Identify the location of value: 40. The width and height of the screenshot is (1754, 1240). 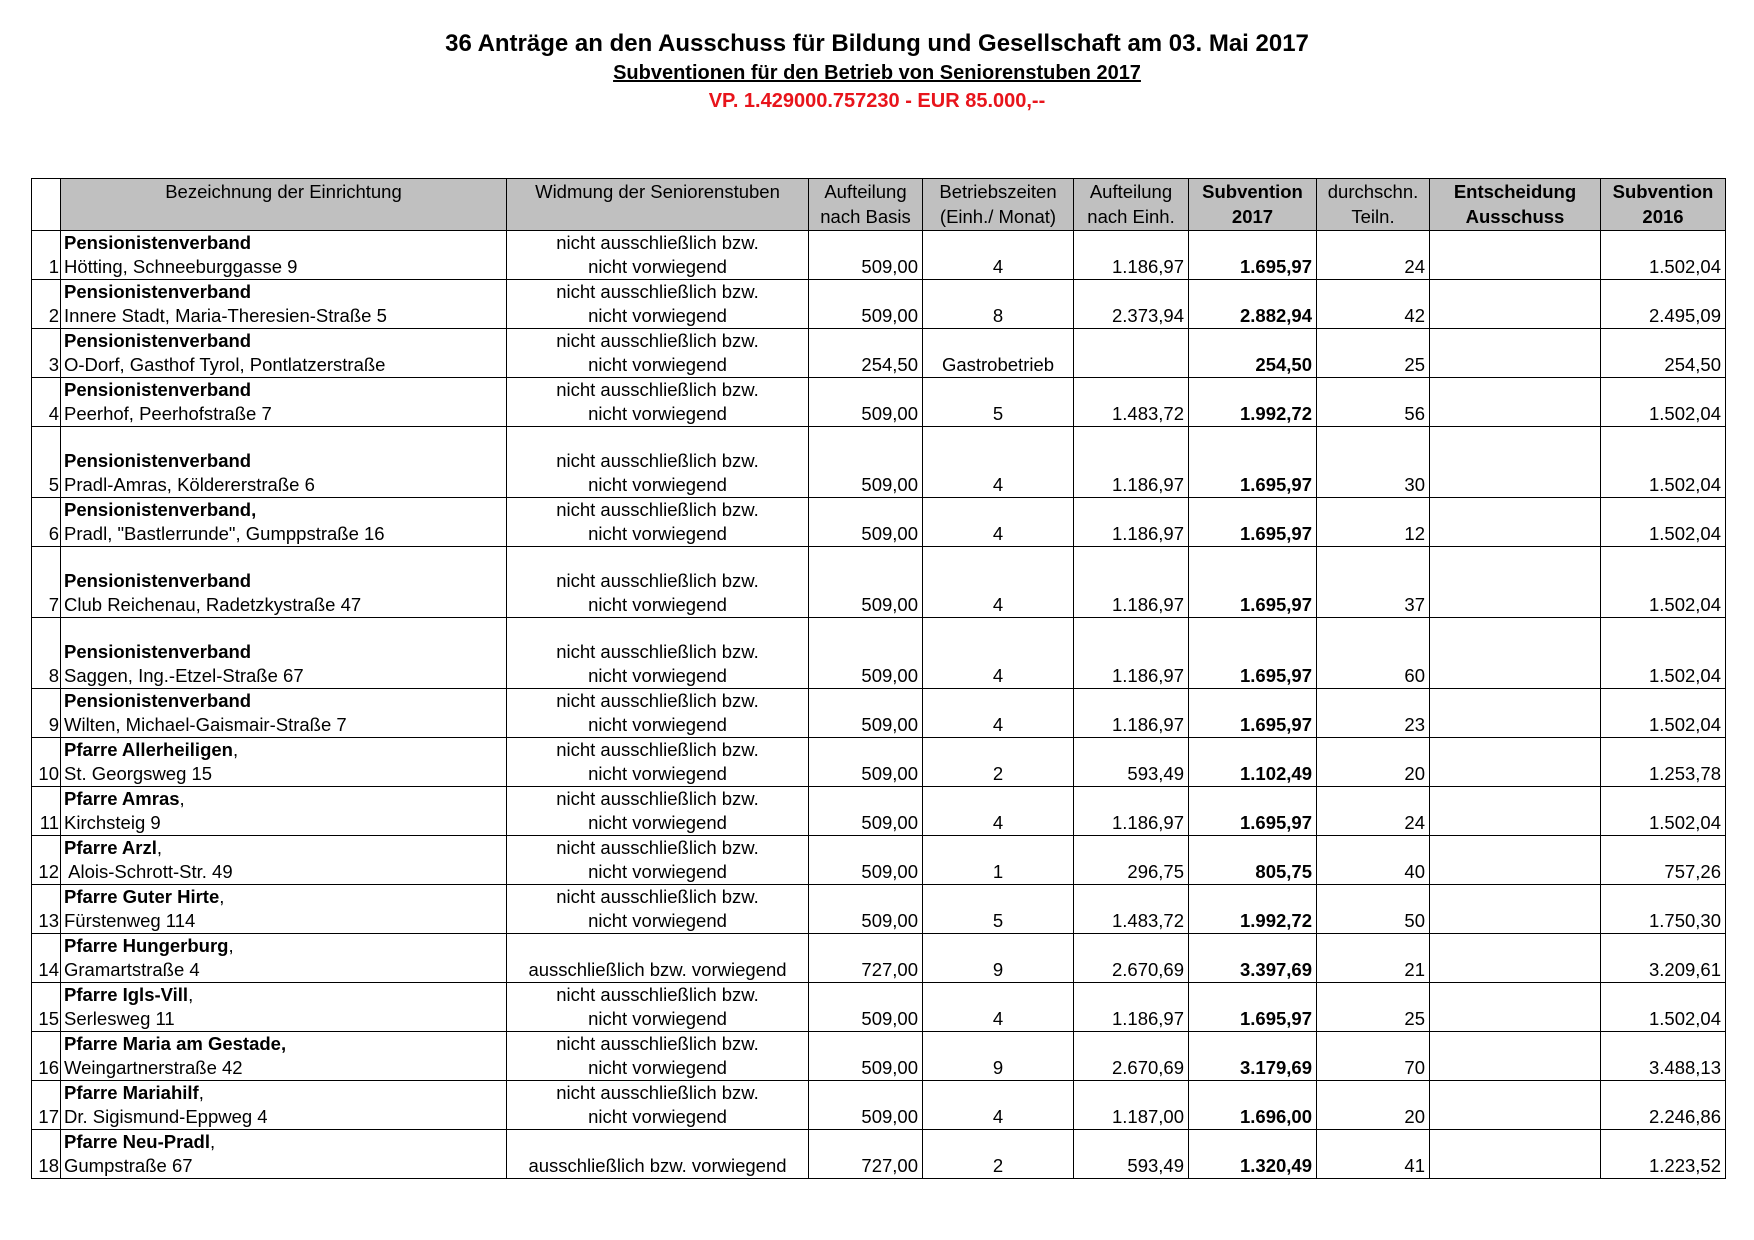
(1414, 871).